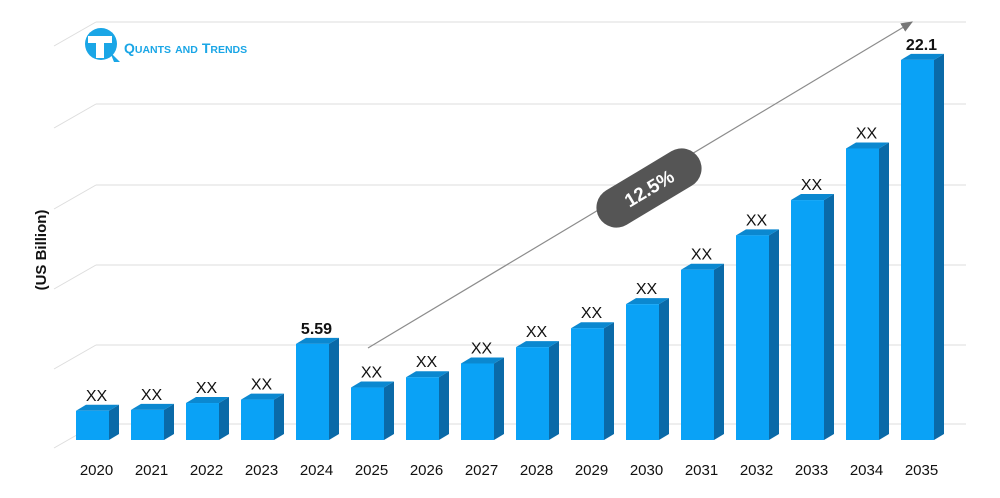  Describe the element at coordinates (316, 329) in the screenshot. I see `data-label: 5.59` at that location.